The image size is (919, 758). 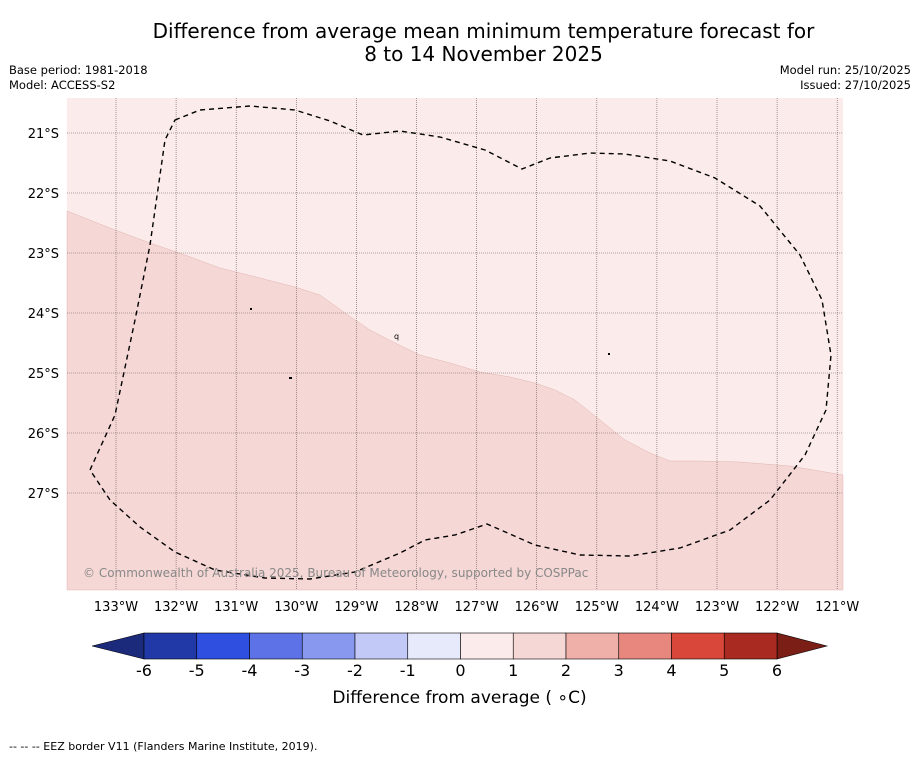 What do you see at coordinates (483, 54) in the screenshot?
I see `chart-title-line2: 8 to 14 November 2025` at bounding box center [483, 54].